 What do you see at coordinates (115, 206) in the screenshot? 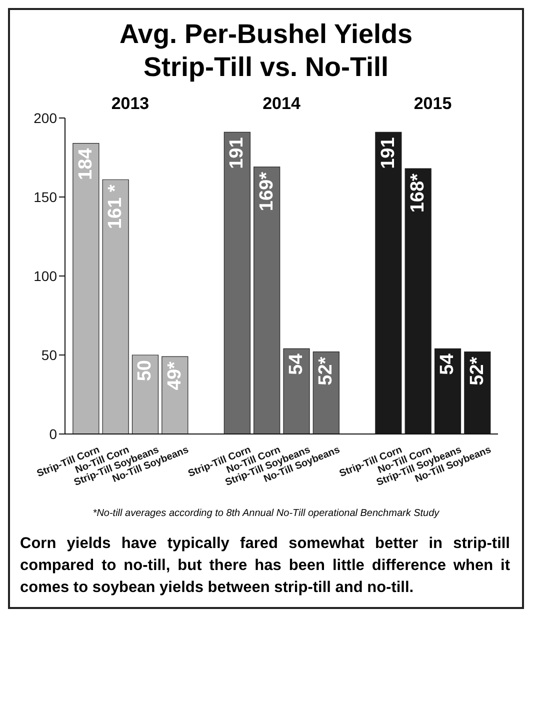
I see `data-label: 161 *` at bounding box center [115, 206].